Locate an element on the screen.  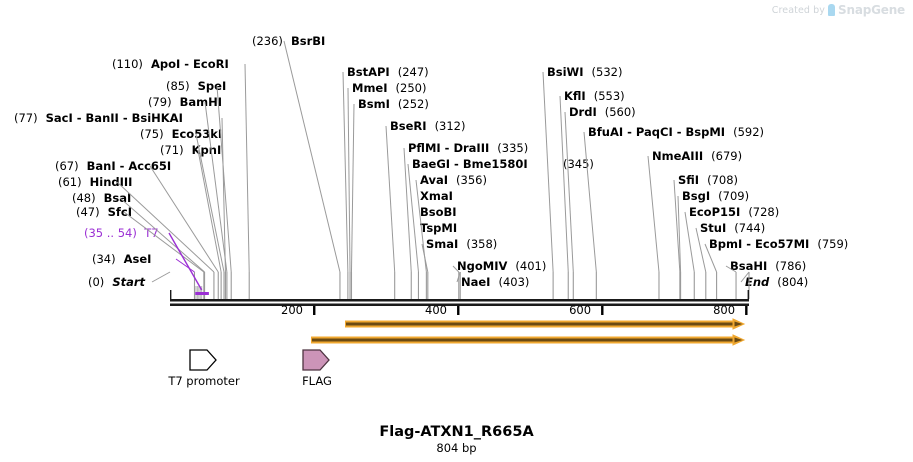
site-position: (0) is located at coordinates (96, 282).